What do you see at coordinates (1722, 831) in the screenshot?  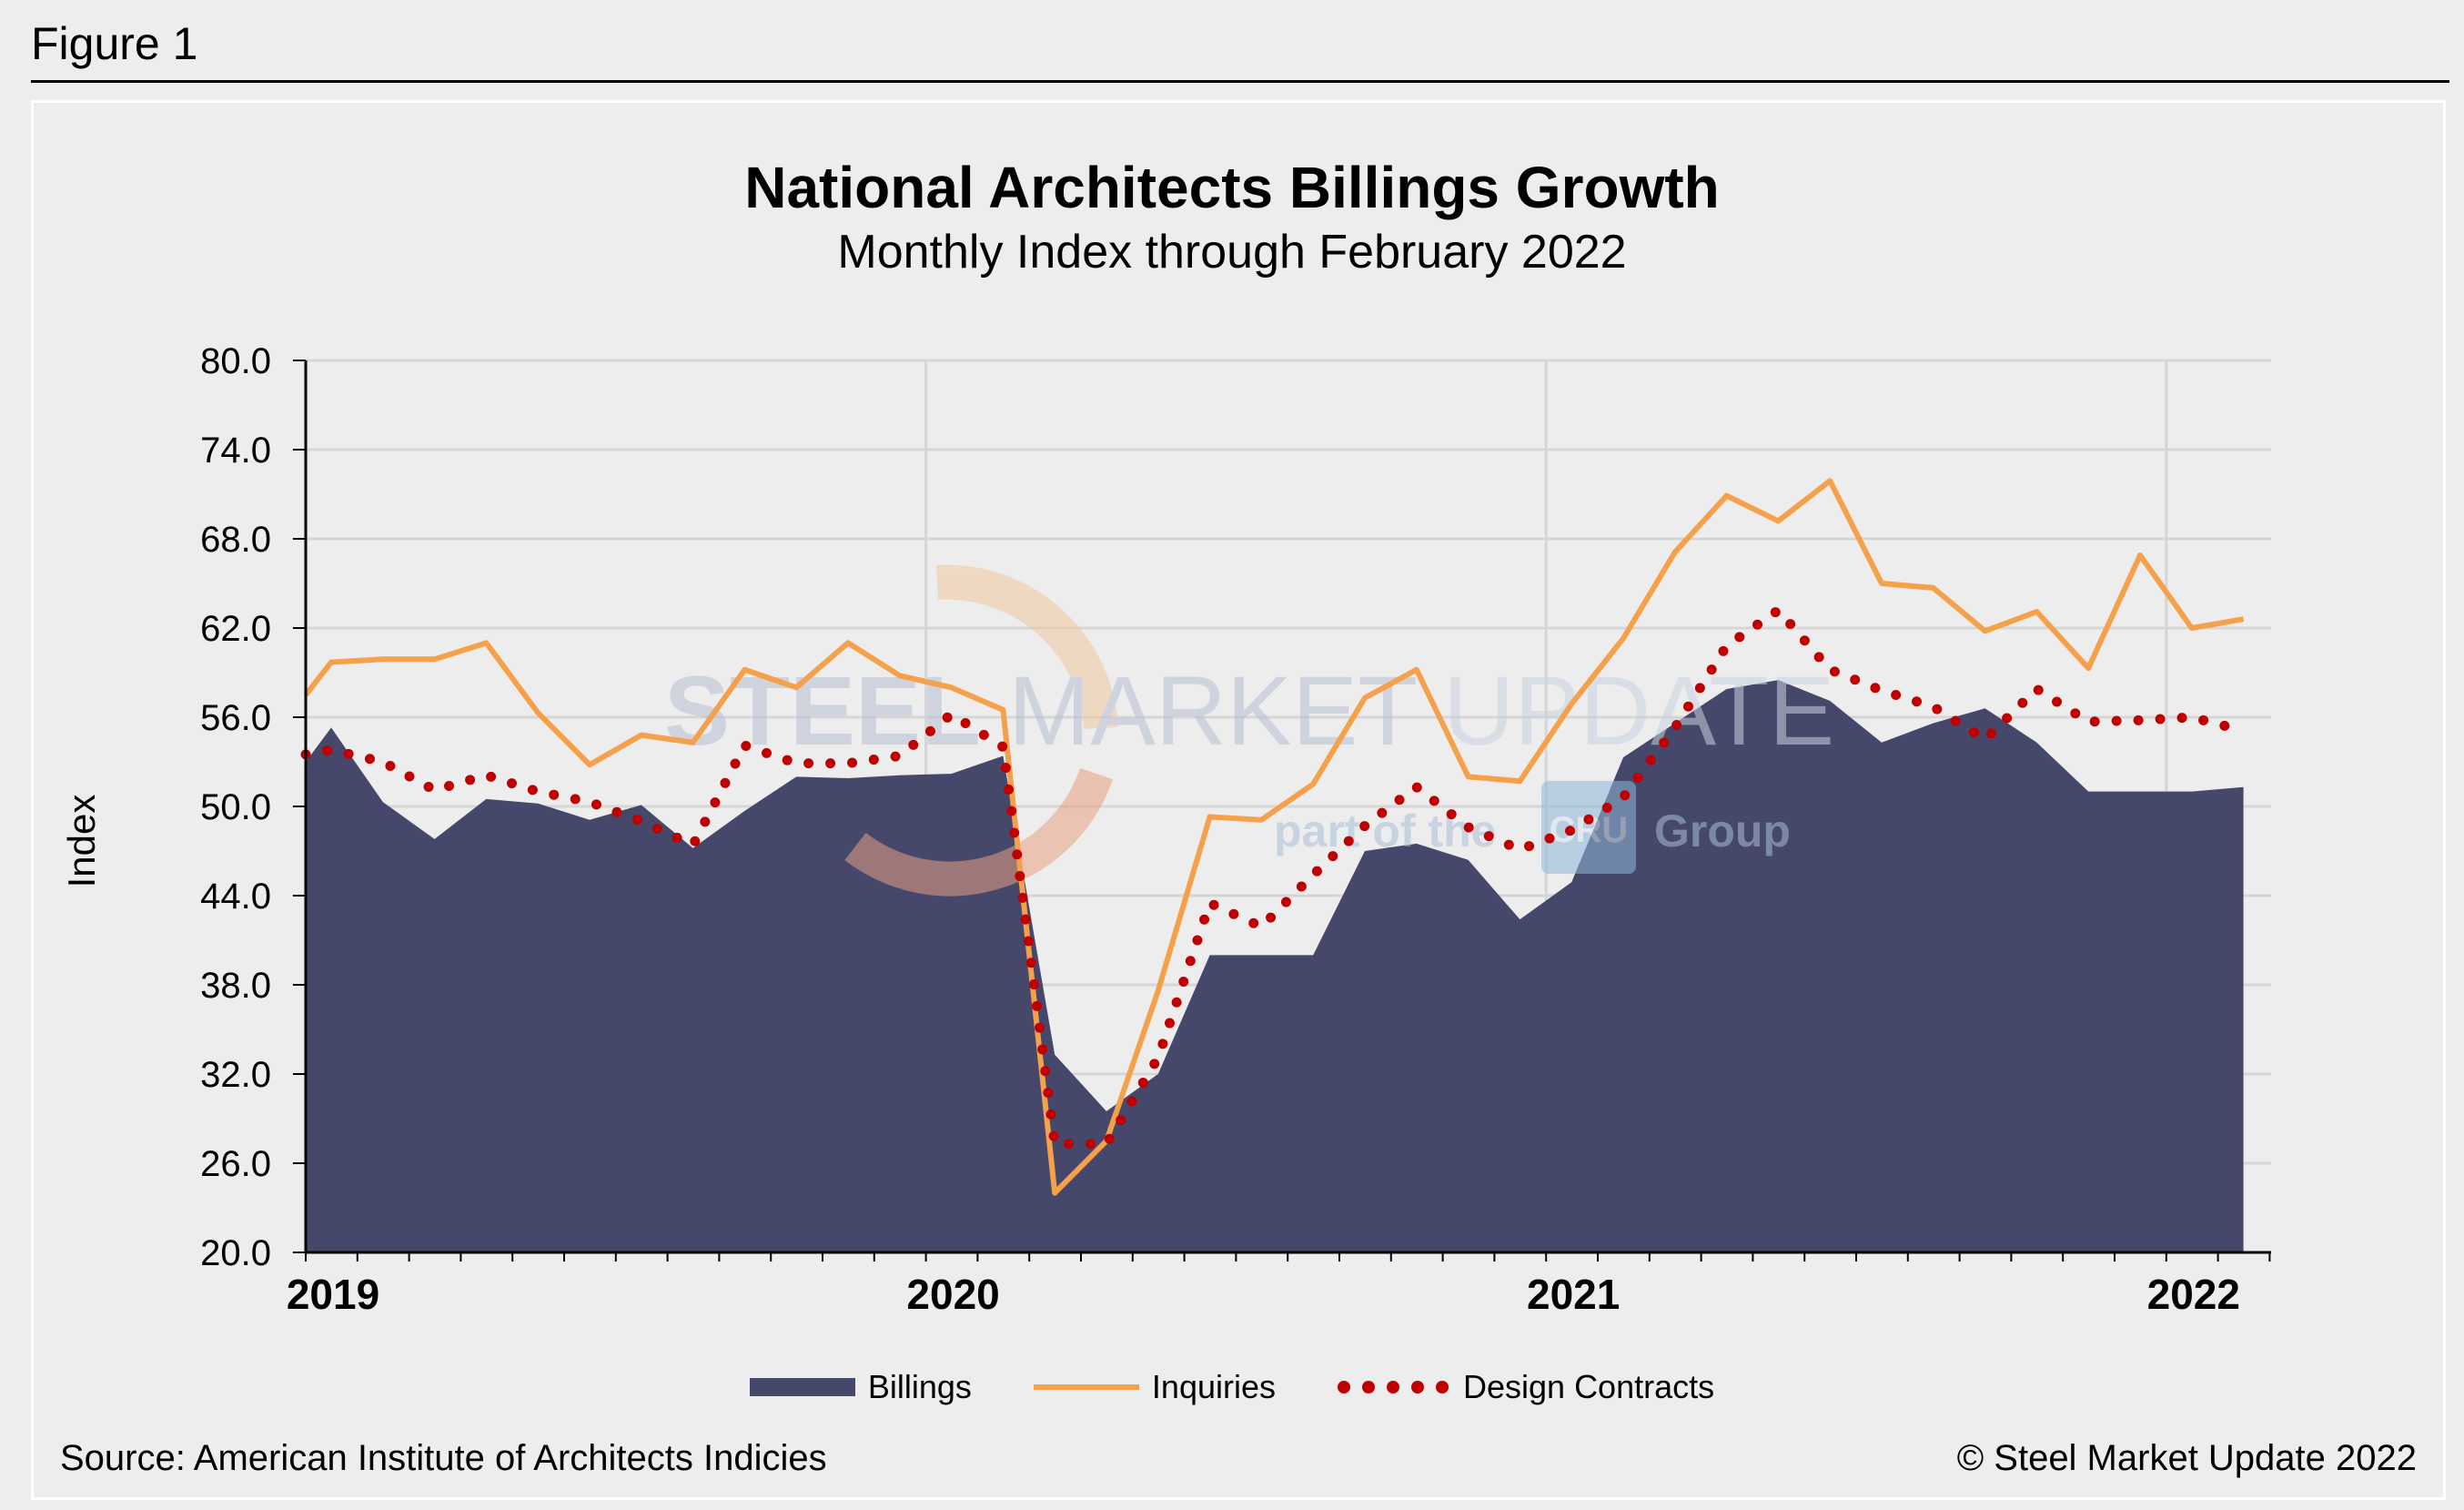 I see `watermark-text-sub-right: Group` at bounding box center [1722, 831].